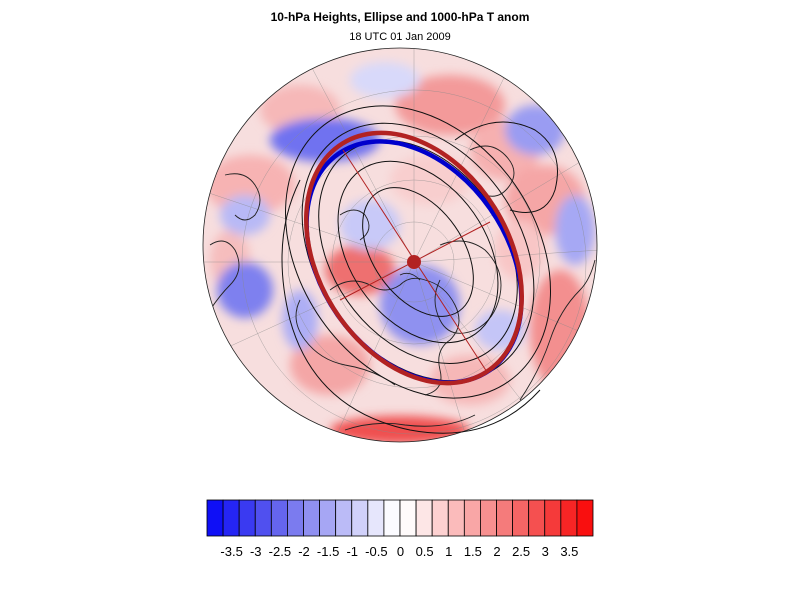 This screenshot has height=600, width=800. I want to click on outer-ellipse, so click(414, 258).